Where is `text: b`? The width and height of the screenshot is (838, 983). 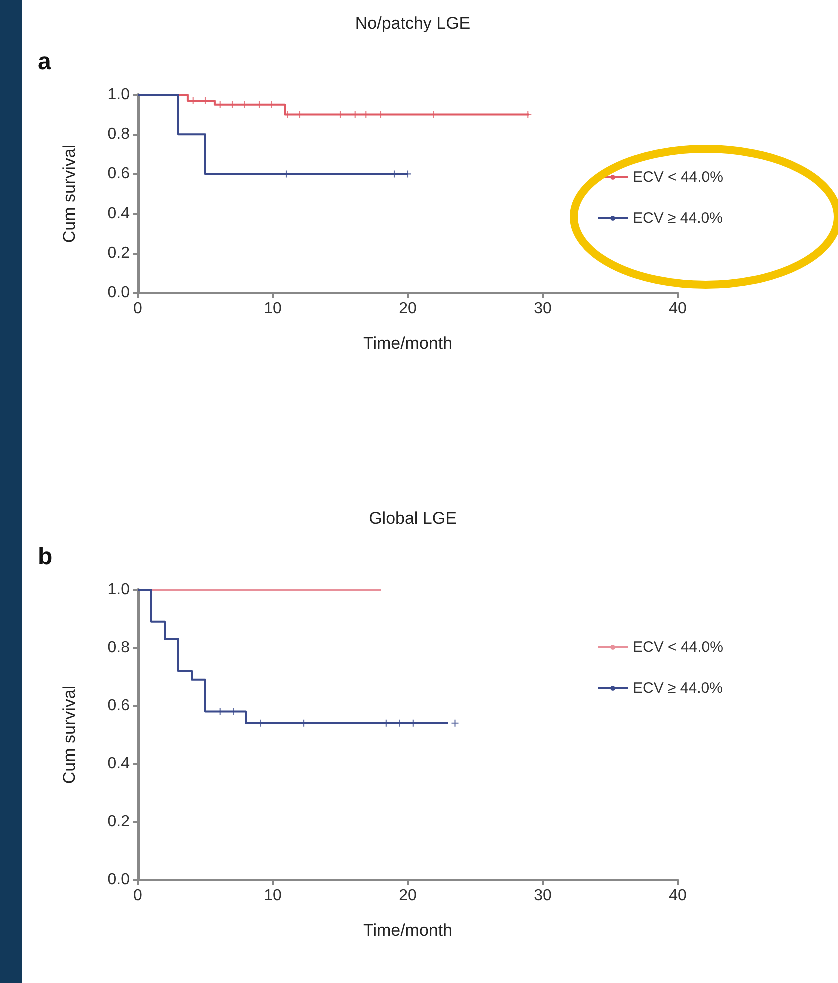
text: b is located at coordinates (45, 557).